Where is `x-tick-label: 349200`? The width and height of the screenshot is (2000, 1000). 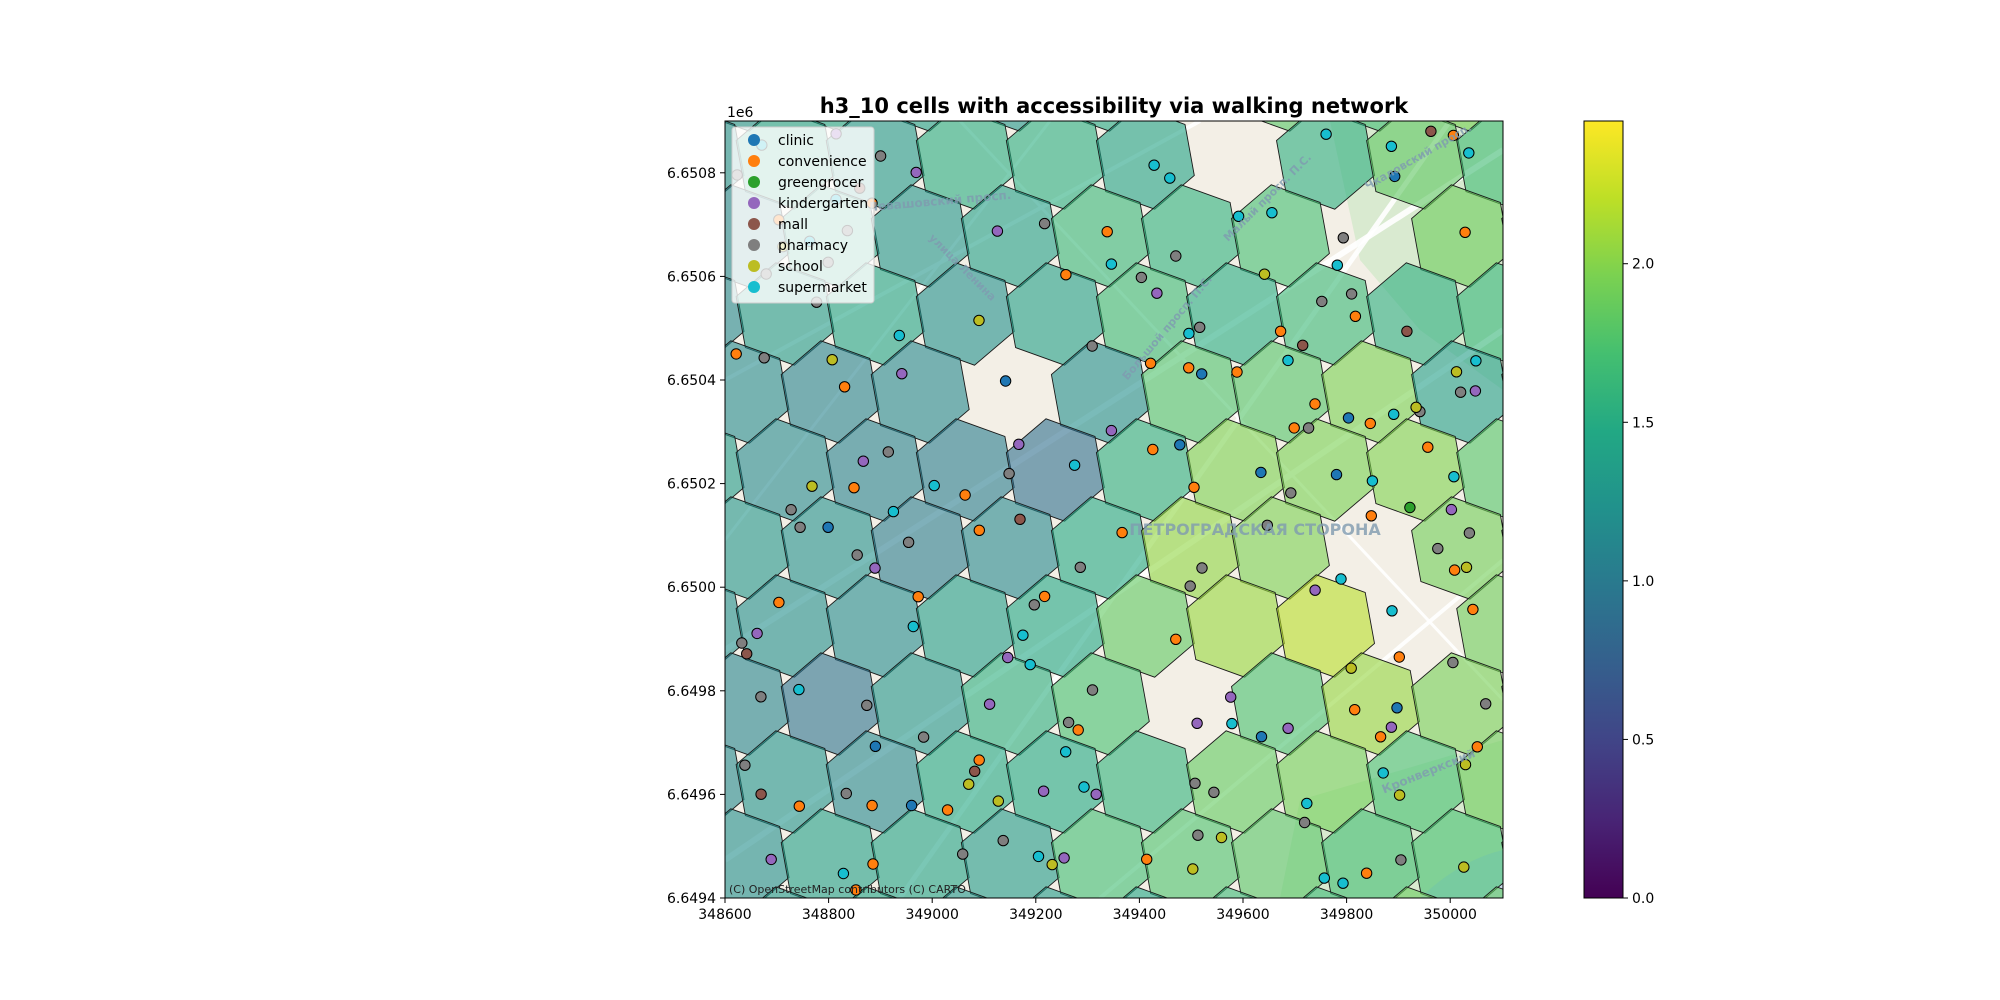
x-tick-label: 349200 is located at coordinates (1035, 915).